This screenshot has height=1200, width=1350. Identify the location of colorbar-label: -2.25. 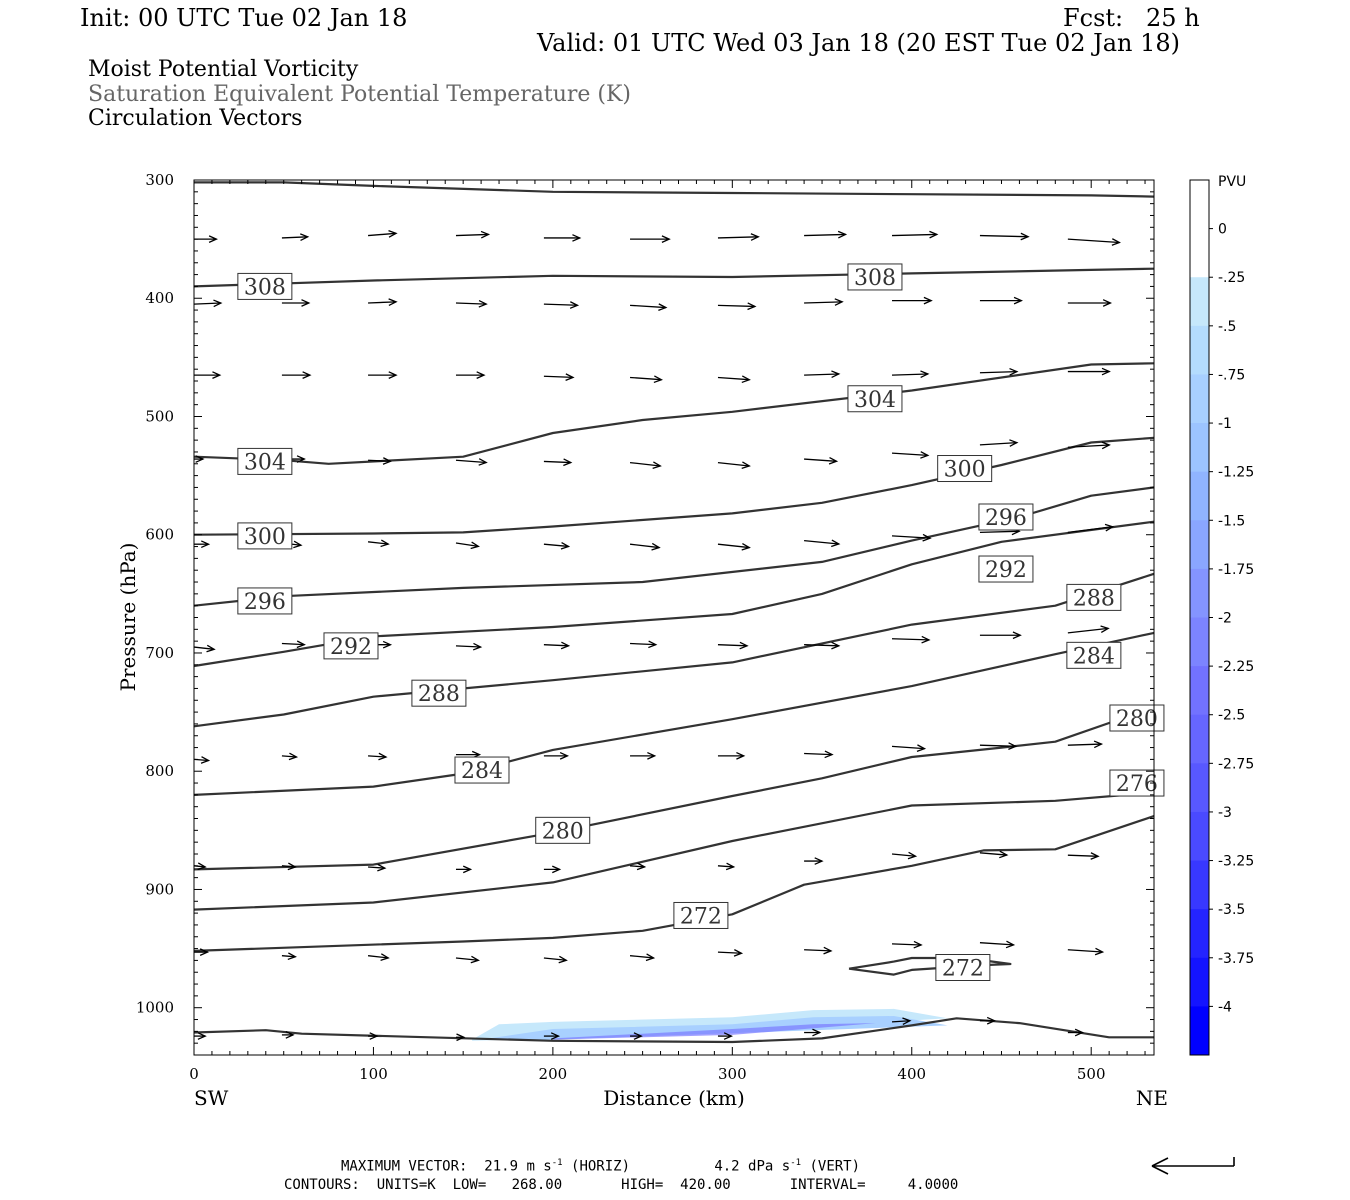
(1236, 667).